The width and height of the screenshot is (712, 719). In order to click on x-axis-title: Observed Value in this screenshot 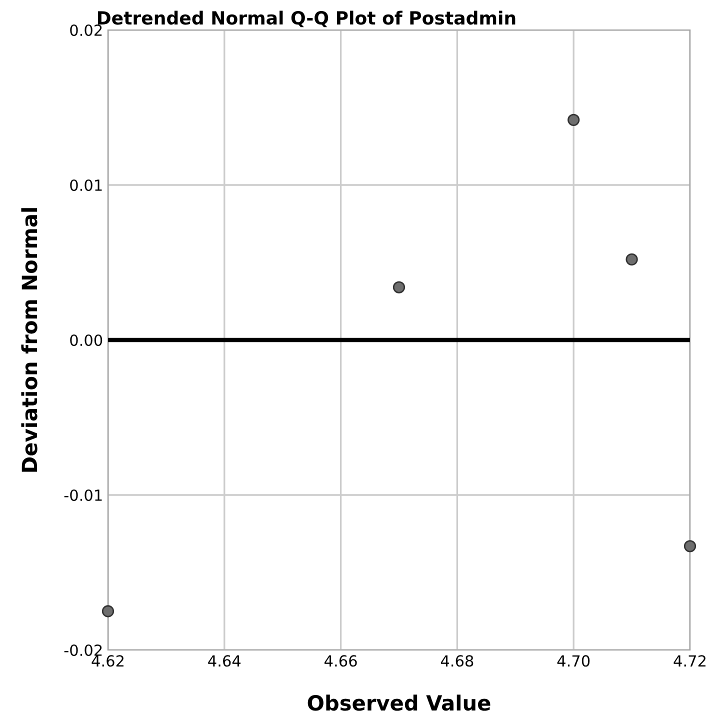, I will do `click(399, 702)`.